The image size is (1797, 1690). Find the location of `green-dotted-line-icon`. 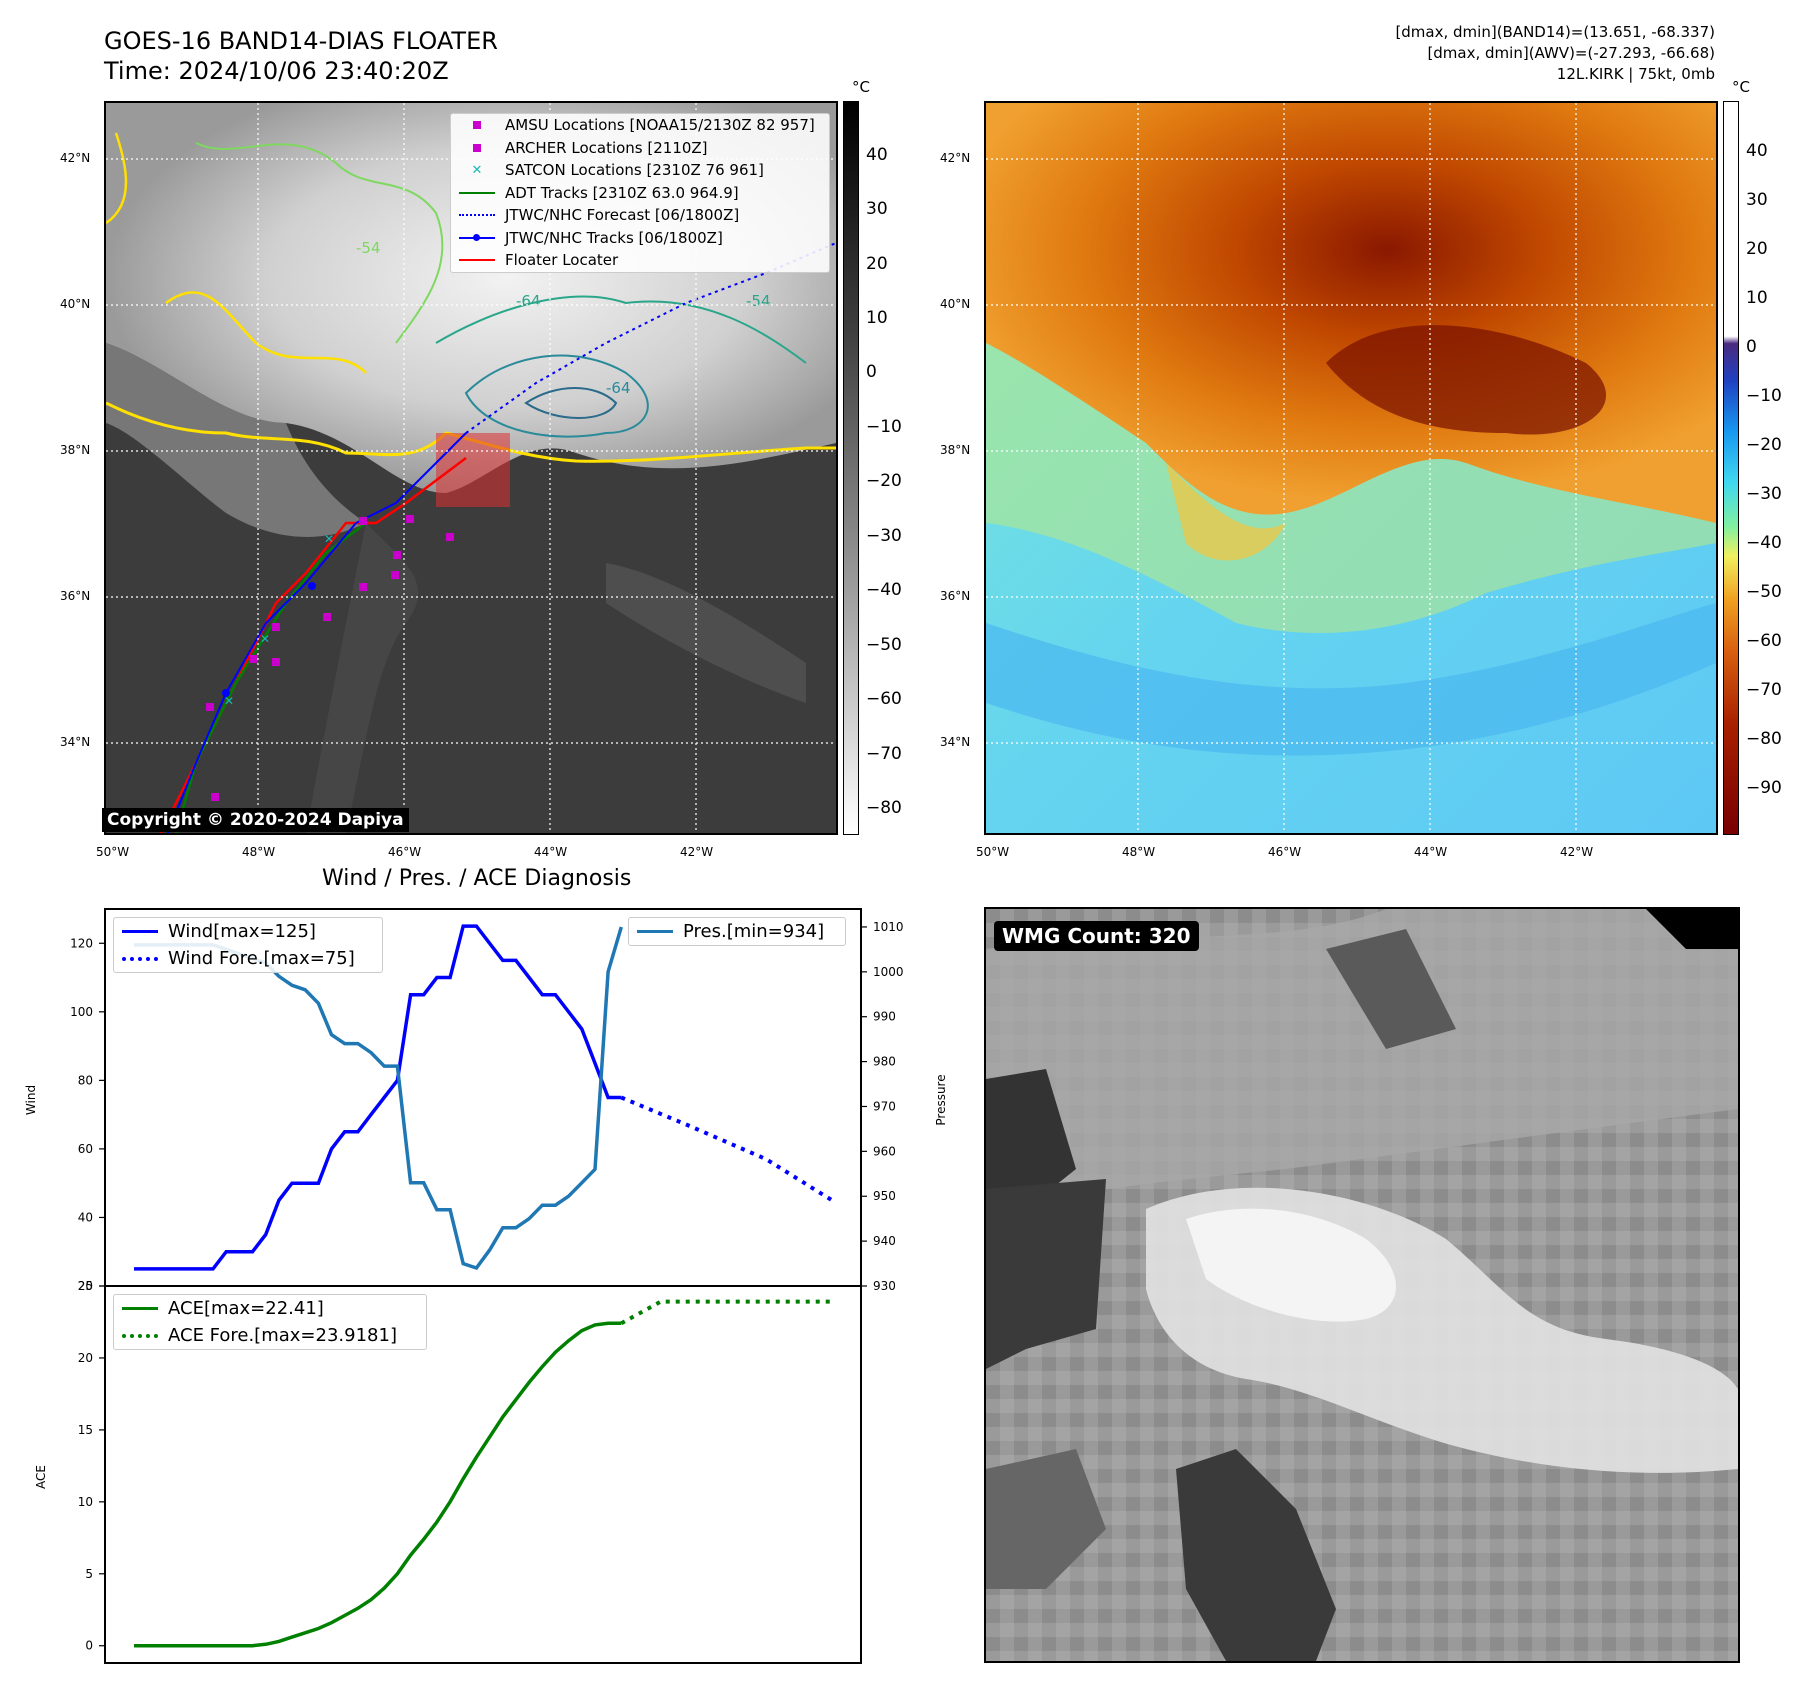

green-dotted-line-icon is located at coordinates (140, 1336).